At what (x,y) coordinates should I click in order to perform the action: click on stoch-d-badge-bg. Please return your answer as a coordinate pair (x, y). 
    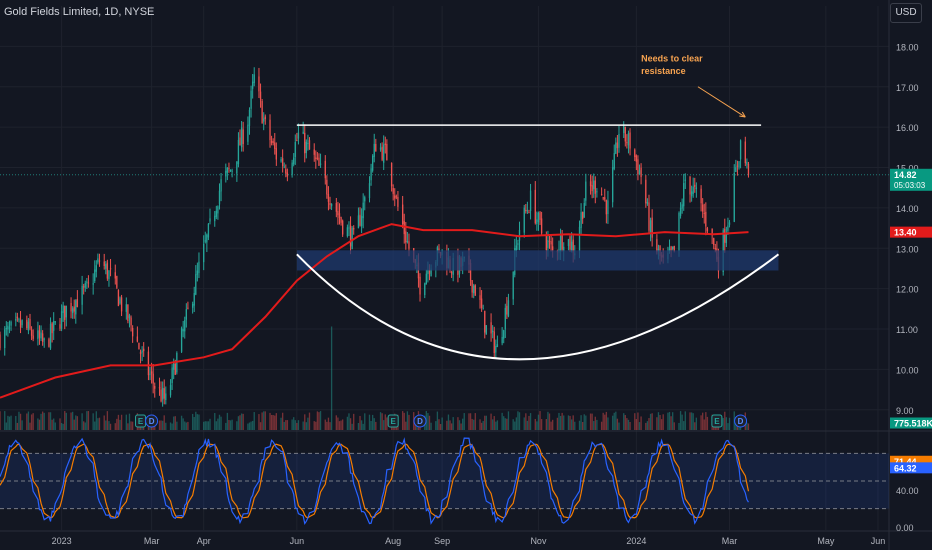
    Looking at the image, I should click on (911, 468).